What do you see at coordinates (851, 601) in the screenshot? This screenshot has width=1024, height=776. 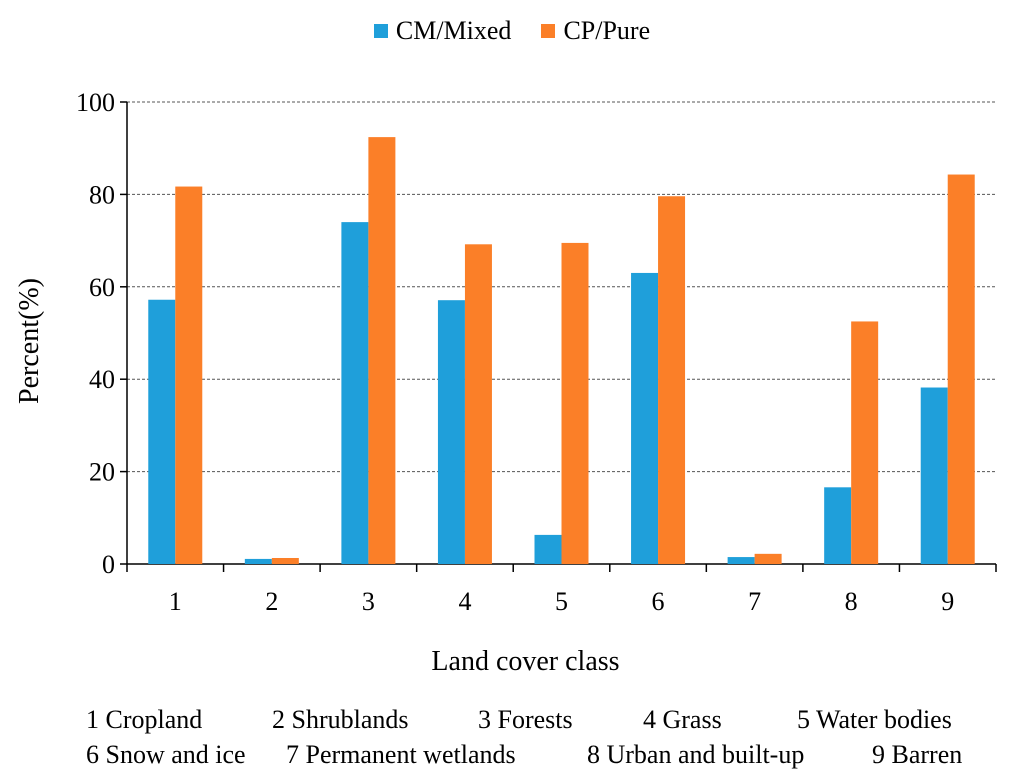 I see `x-tick-label-8: 8` at bounding box center [851, 601].